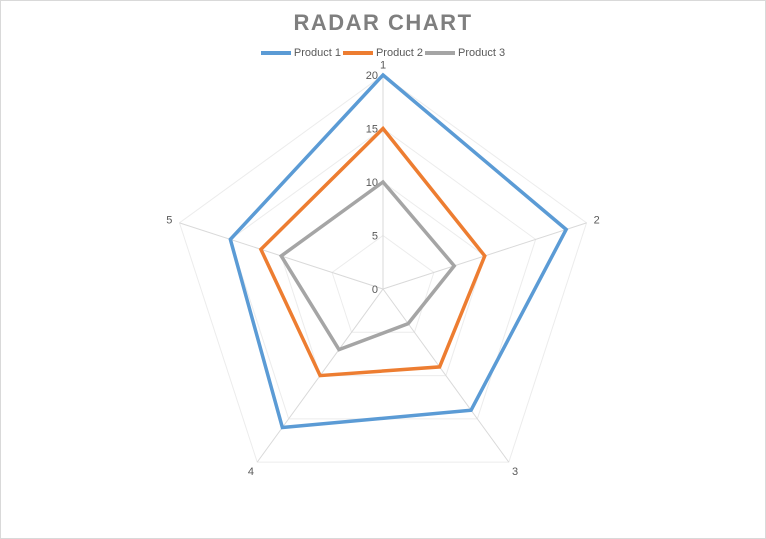  Describe the element at coordinates (597, 221) in the screenshot. I see `category-label: 2` at that location.